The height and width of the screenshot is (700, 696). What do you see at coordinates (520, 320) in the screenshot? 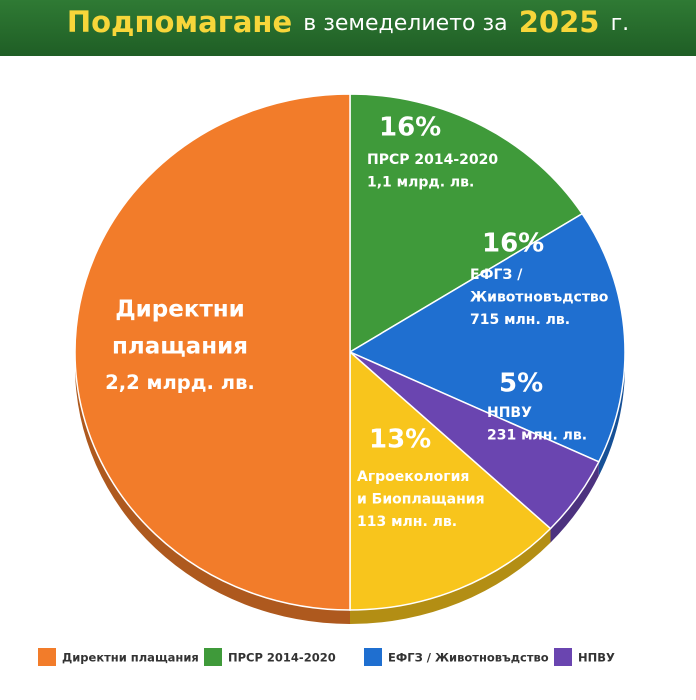
I see `slice-amount: 715 млн. лв.` at bounding box center [520, 320].